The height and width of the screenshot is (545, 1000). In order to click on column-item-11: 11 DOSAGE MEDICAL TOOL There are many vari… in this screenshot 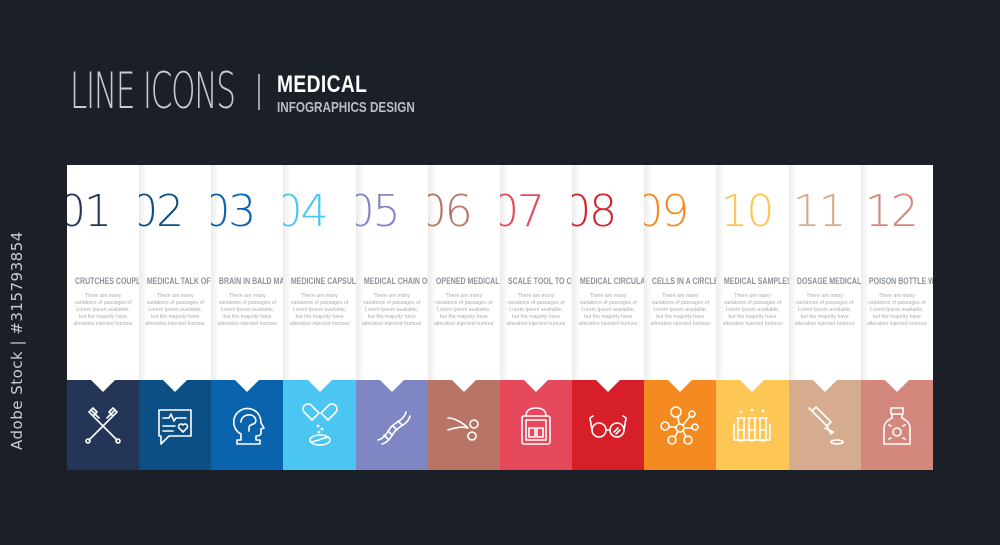, I will do `click(824, 317)`.